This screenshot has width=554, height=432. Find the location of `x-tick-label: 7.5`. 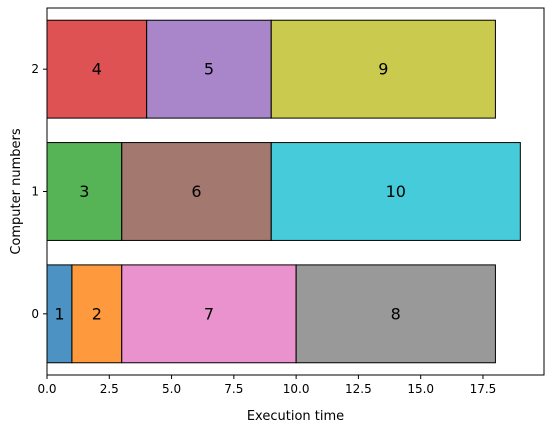

x-tick-label: 7.5 is located at coordinates (233, 389).